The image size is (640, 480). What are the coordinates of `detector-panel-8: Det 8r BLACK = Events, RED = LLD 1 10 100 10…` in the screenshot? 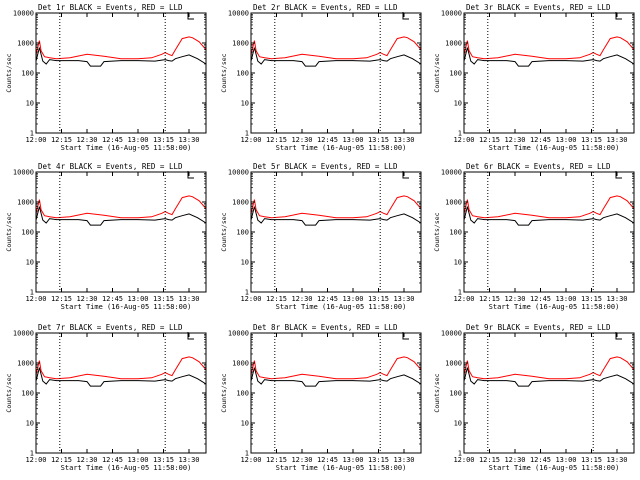 It's located at (321, 397).